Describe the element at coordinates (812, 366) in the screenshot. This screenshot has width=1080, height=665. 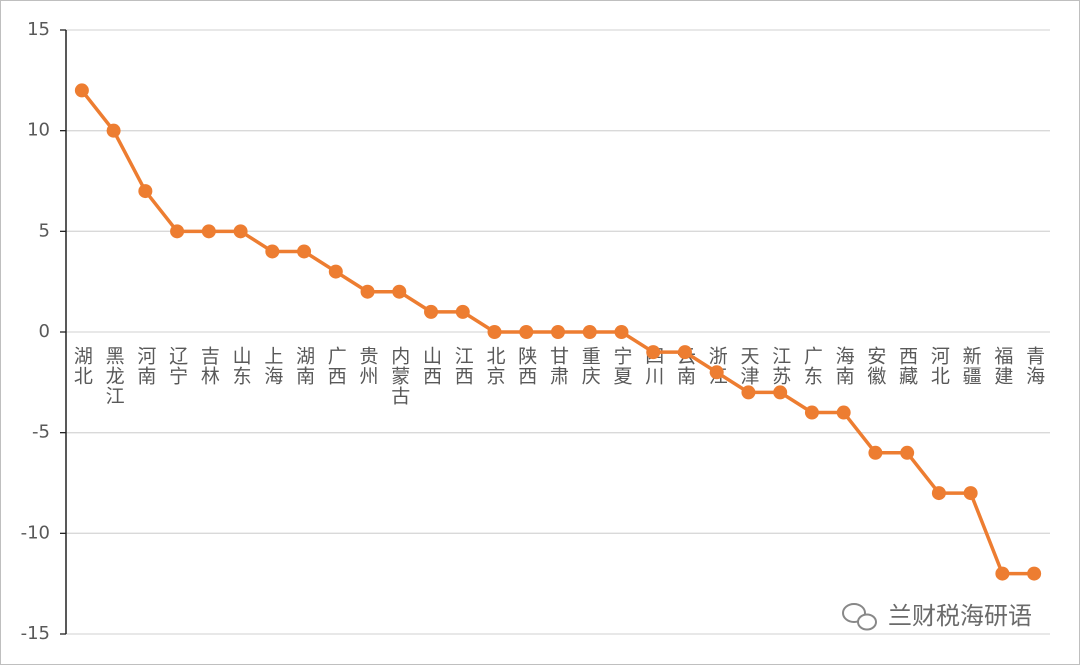
I see `x-tick-label: 广东` at that location.